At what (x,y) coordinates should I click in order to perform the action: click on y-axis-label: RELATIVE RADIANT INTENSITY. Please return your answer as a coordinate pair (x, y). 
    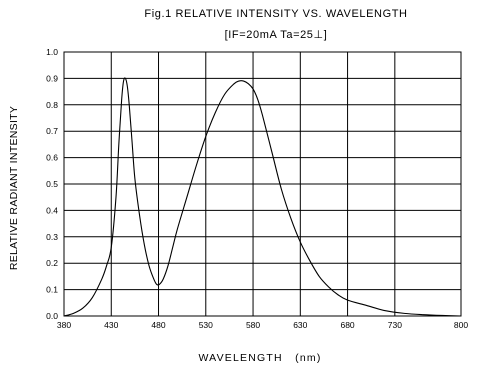
    Looking at the image, I should click on (14, 188).